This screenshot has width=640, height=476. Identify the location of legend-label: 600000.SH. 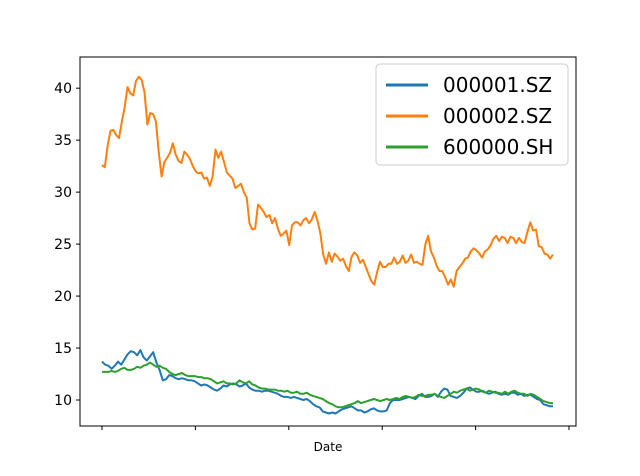
(498, 147).